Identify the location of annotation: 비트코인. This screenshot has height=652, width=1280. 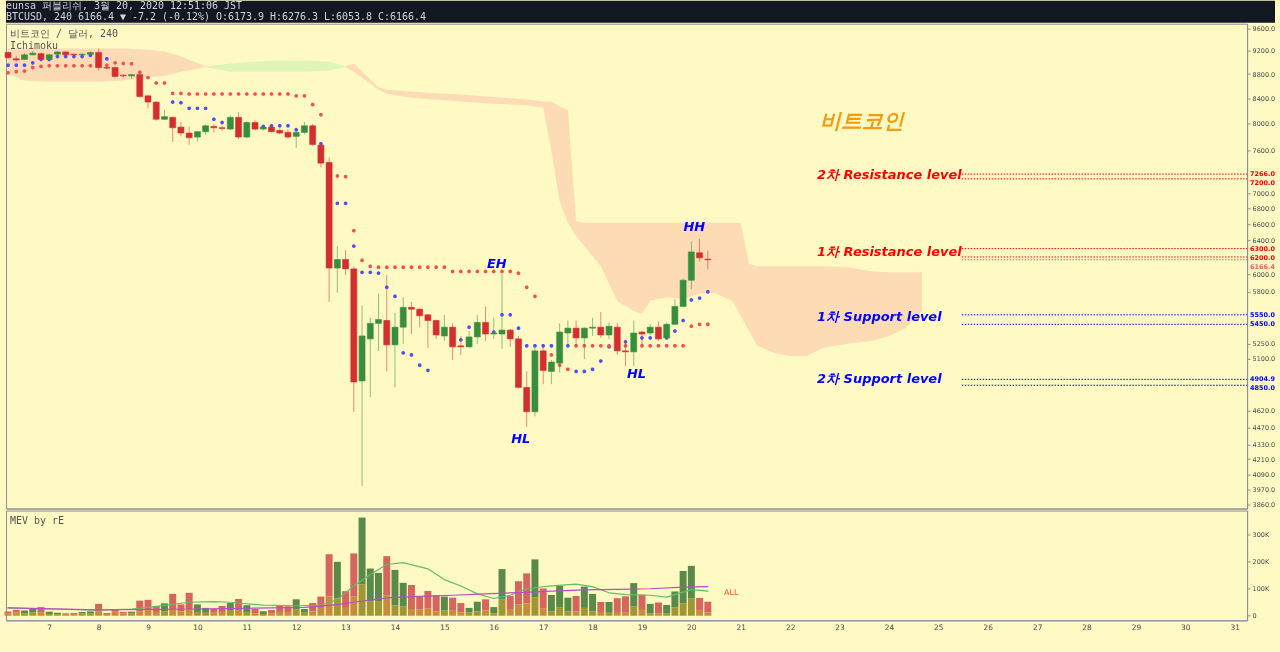
(862, 121).